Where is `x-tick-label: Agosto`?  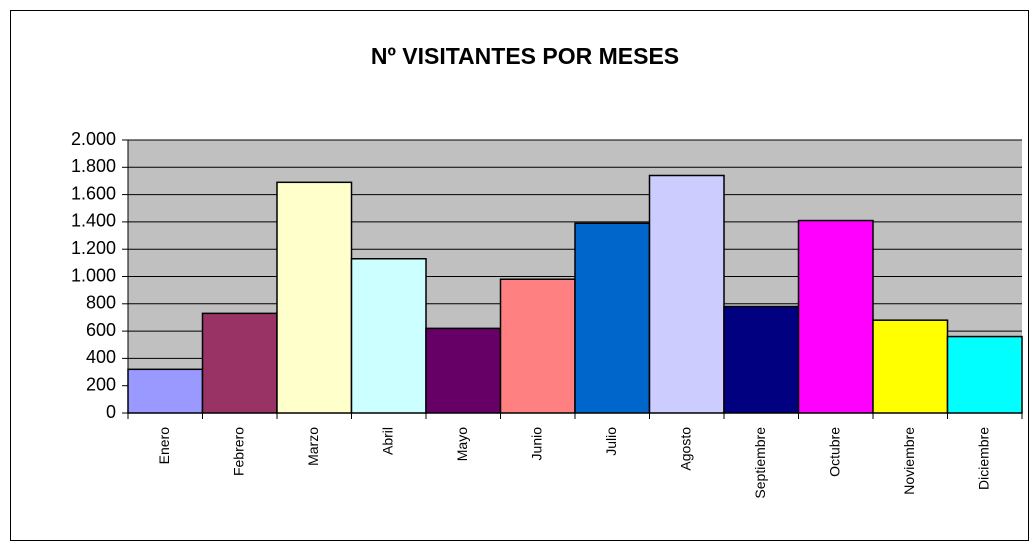
x-tick-label: Agosto is located at coordinates (685, 449).